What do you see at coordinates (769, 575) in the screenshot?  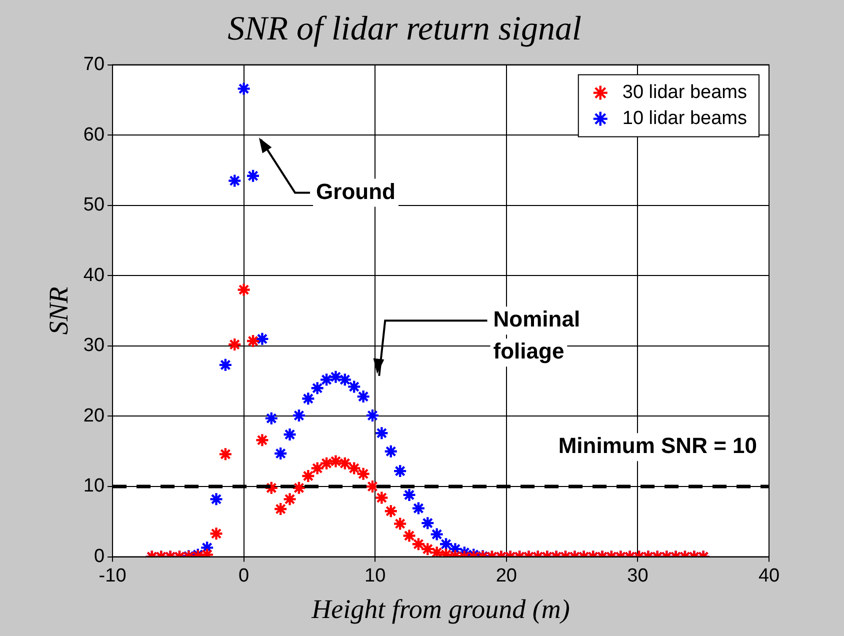 I see `x-tick-label: 40` at bounding box center [769, 575].